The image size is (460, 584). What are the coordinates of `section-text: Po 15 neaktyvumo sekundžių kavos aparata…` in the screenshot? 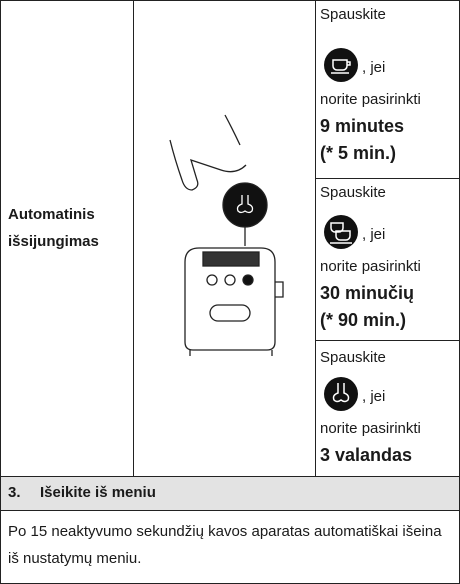 It's located at (225, 545).